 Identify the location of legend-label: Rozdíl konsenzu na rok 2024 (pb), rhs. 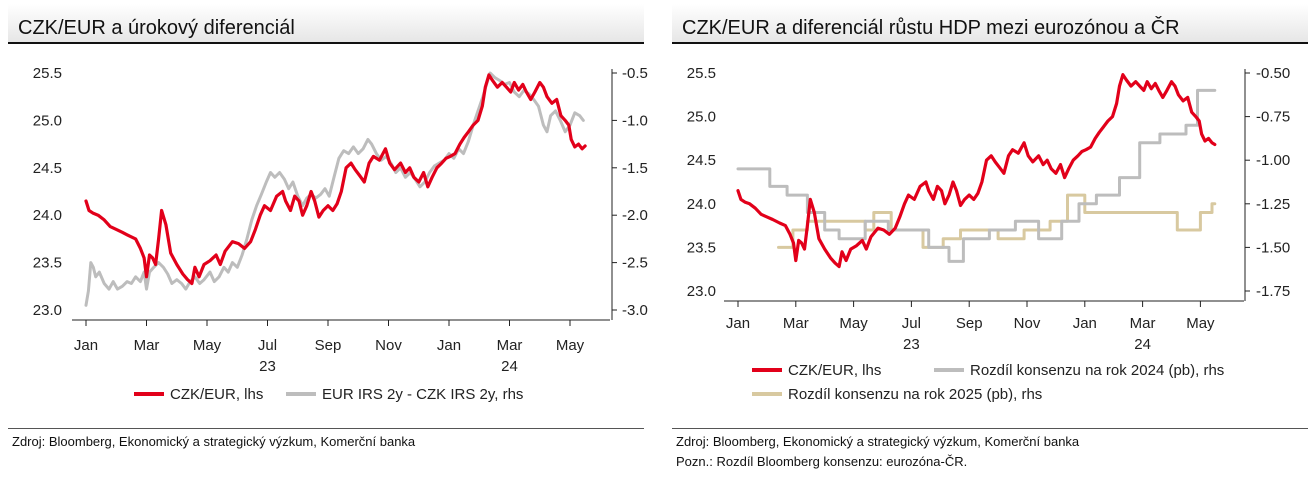
(1097, 370).